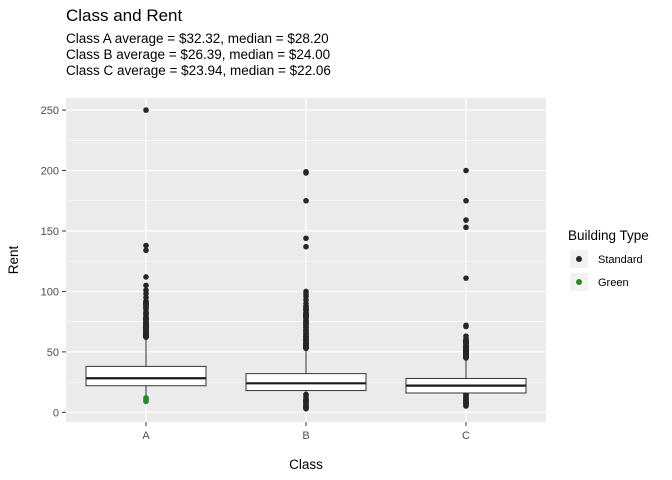 This screenshot has height=480, width=672. I want to click on x-axis-title: Class, so click(306, 464).